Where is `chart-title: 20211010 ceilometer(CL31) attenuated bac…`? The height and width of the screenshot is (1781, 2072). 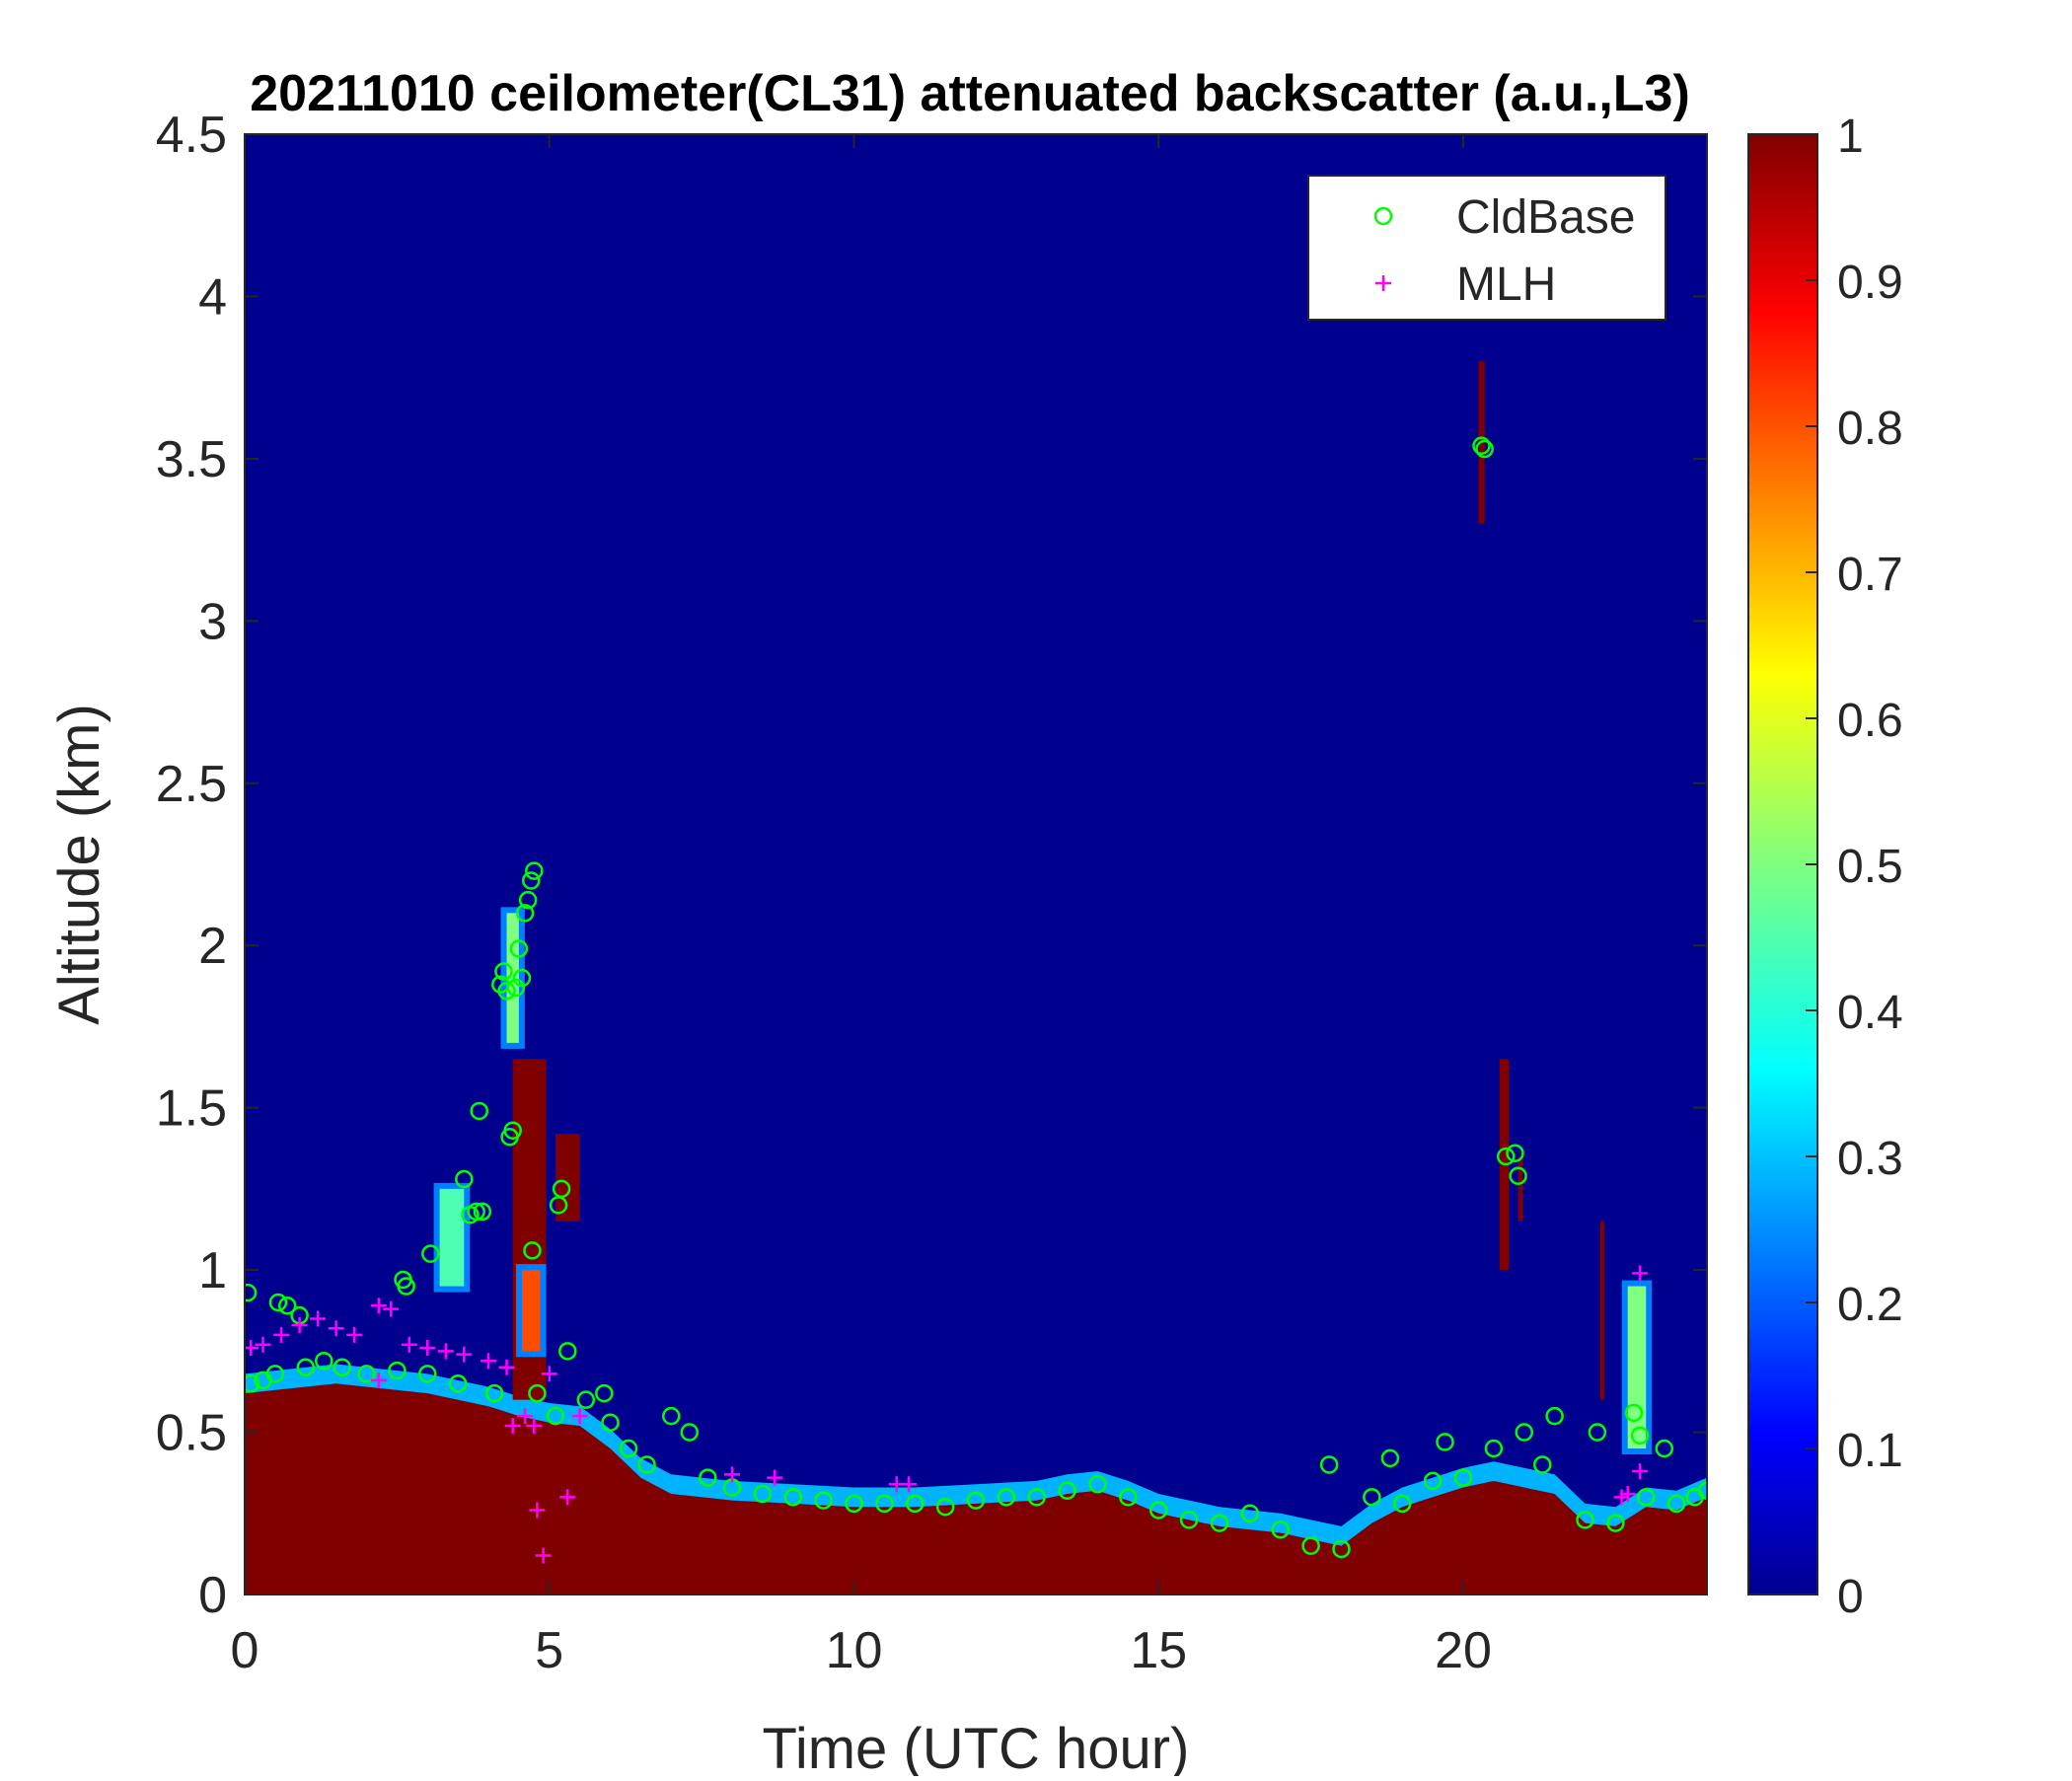 chart-title: 20211010 ceilometer(CL31) attenuated bac… is located at coordinates (970, 93).